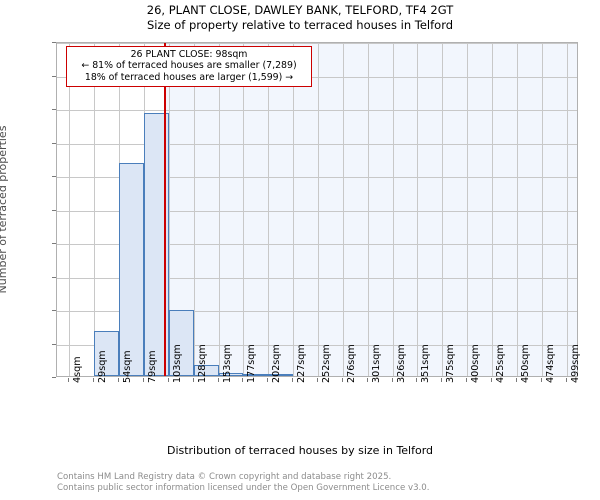  I want to click on x-axis-tick-label: 29sqm, so click(103, 366).